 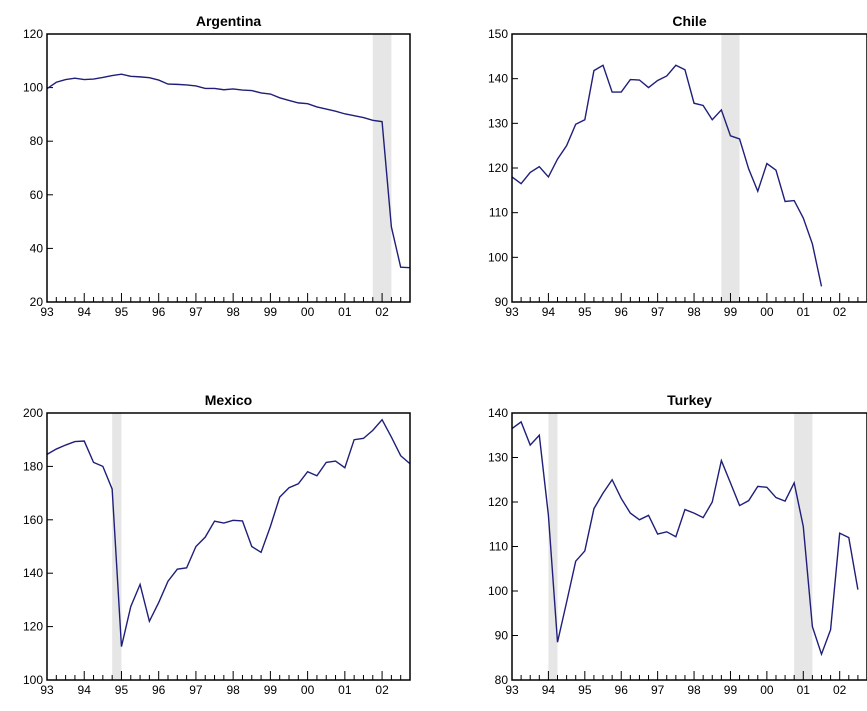 What do you see at coordinates (122, 690) in the screenshot?
I see `mexico-x-tick-label-2: 95` at bounding box center [122, 690].